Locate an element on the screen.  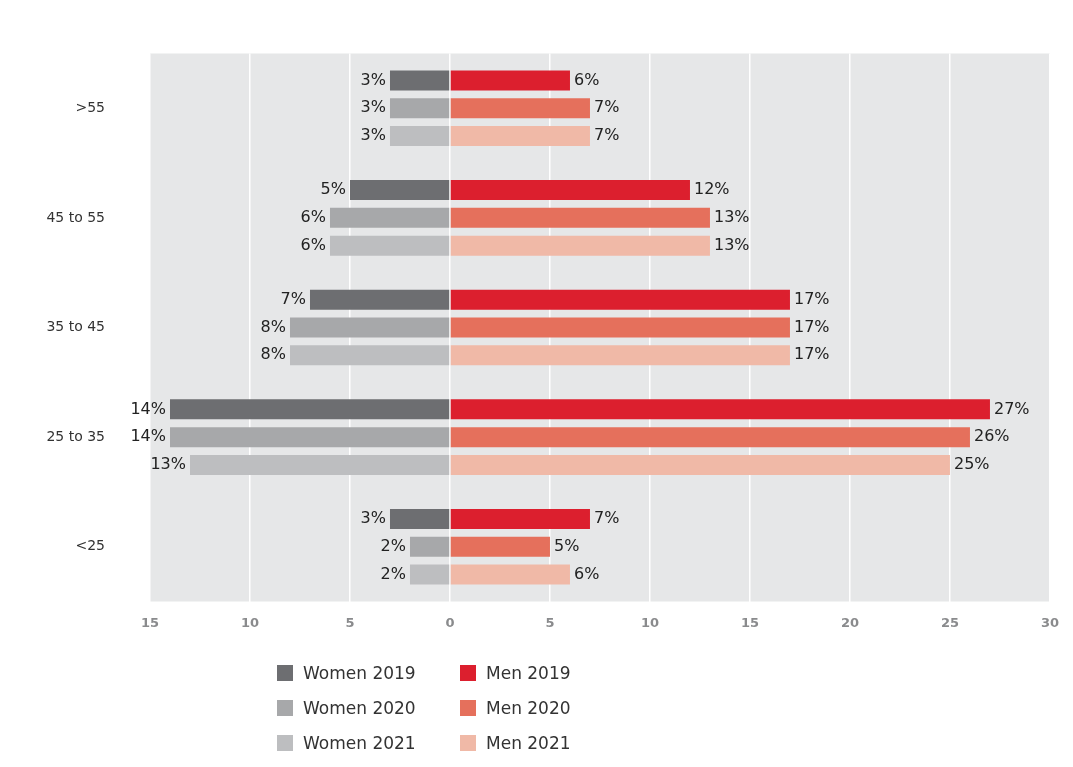
legend-label: Men 2021 is located at coordinates (528, 742).